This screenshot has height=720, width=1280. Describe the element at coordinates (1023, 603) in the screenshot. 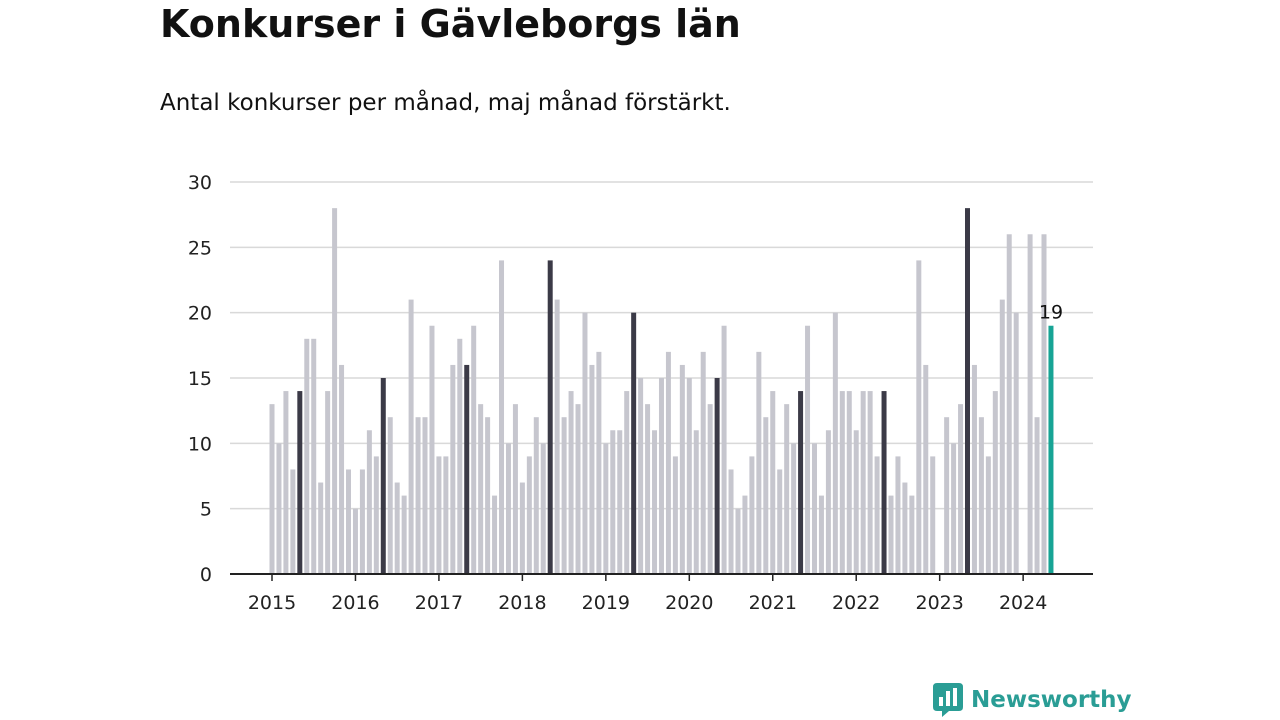

I see `x-tick-label: 2024` at that location.